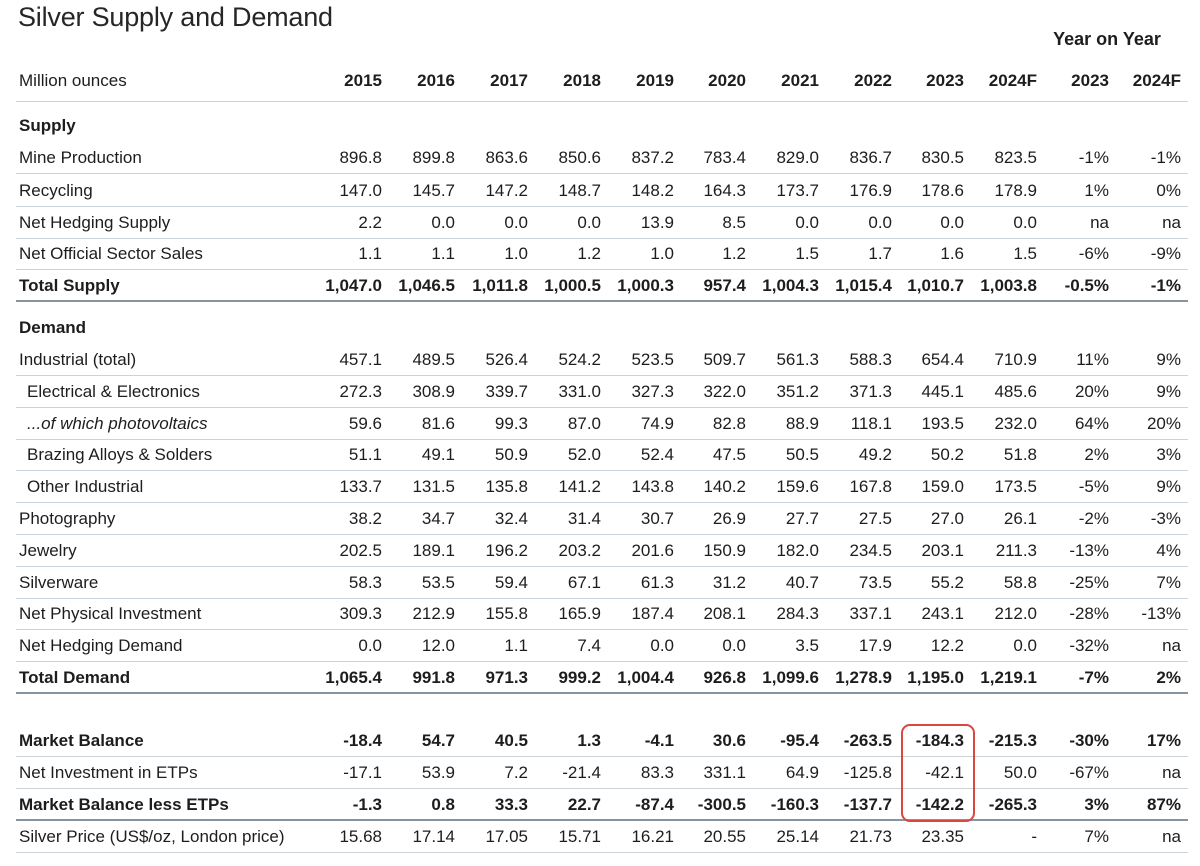 The height and width of the screenshot is (866, 1200). Describe the element at coordinates (506, 550) in the screenshot. I see `table-cell: 196.2` at that location.